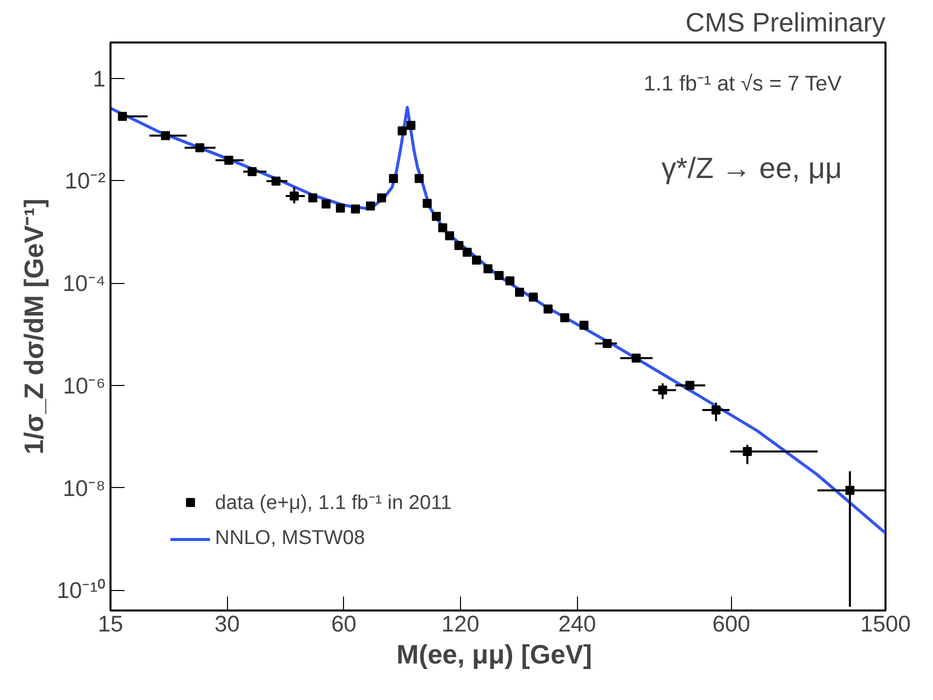 The width and height of the screenshot is (933, 700). Describe the element at coordinates (752, 168) in the screenshot. I see `annotation: γ*/Z → ee, μμ` at that location.